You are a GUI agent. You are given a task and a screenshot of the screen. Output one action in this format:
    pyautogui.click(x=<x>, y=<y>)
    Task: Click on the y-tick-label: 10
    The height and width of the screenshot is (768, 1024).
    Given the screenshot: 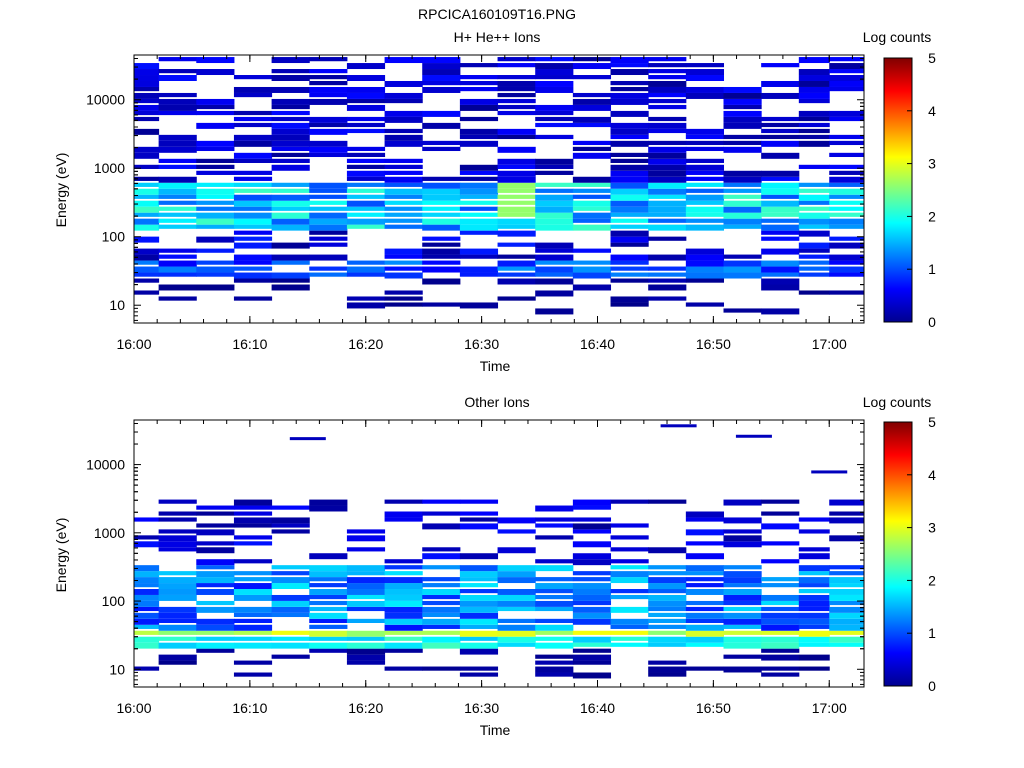 What is the action you would take?
    pyautogui.click(x=117, y=305)
    